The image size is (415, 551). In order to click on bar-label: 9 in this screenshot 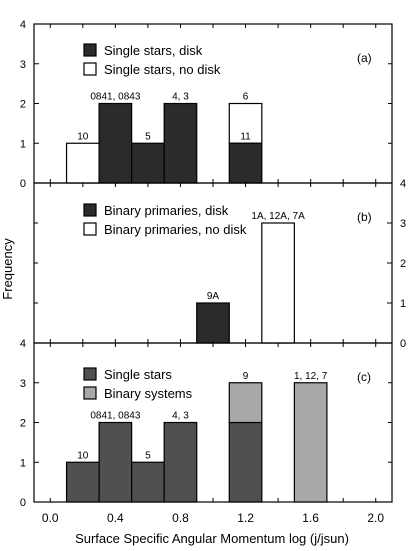, I will do `click(246, 376)`.